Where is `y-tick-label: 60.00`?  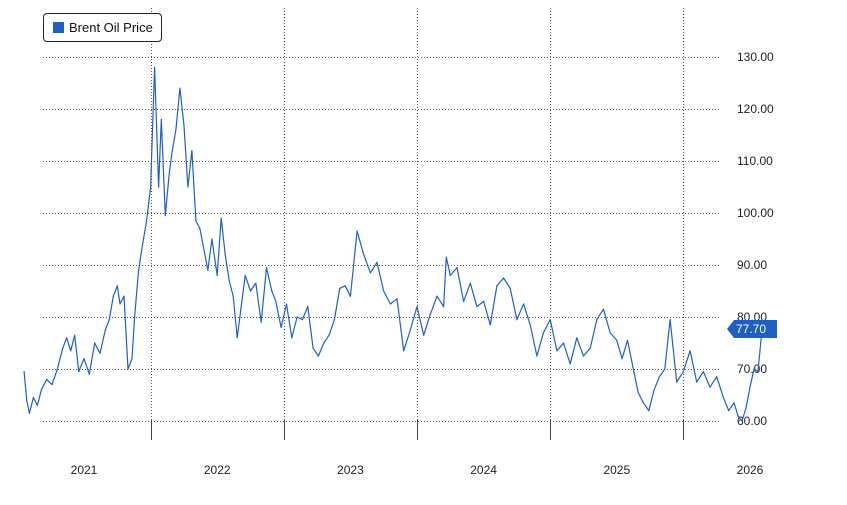
y-tick-label: 60.00 is located at coordinates (752, 421).